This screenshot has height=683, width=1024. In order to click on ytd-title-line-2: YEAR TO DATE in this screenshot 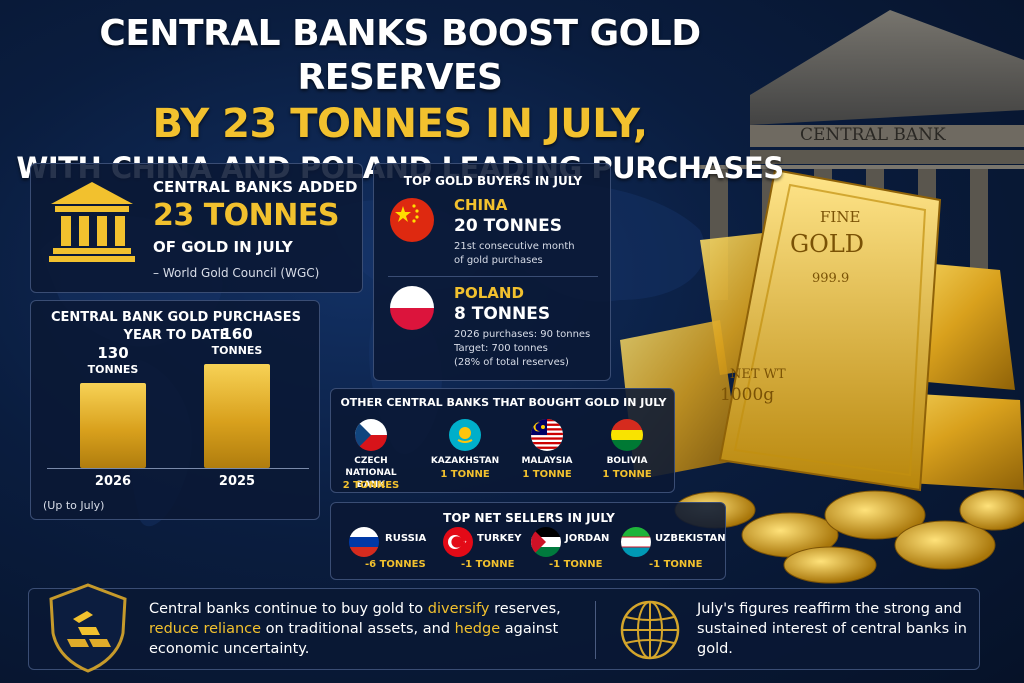, I will do `click(176, 335)`.